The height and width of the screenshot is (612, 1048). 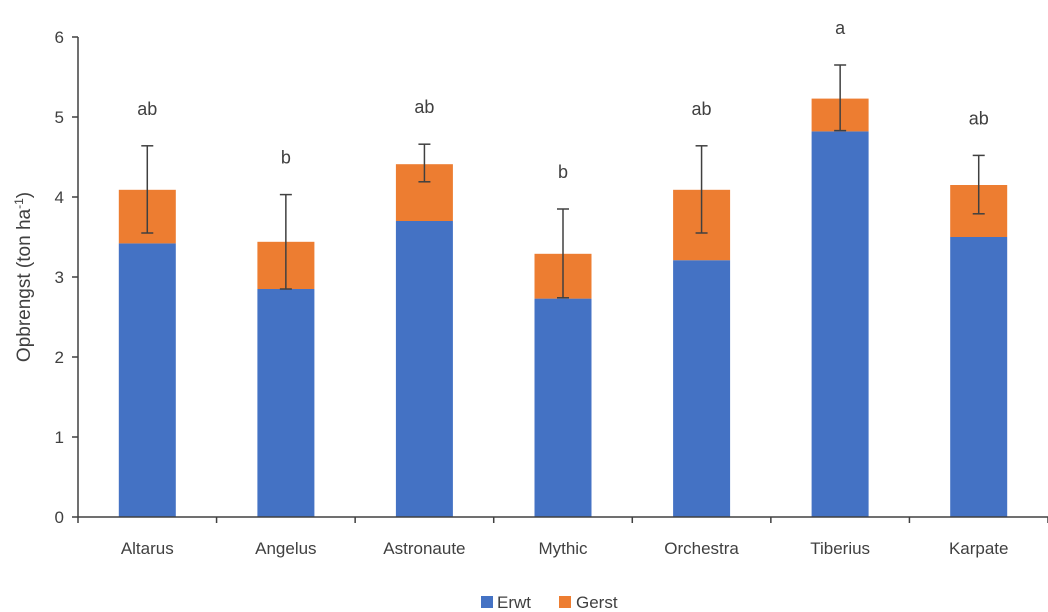 I want to click on error-bar-angelus, so click(x=285, y=241).